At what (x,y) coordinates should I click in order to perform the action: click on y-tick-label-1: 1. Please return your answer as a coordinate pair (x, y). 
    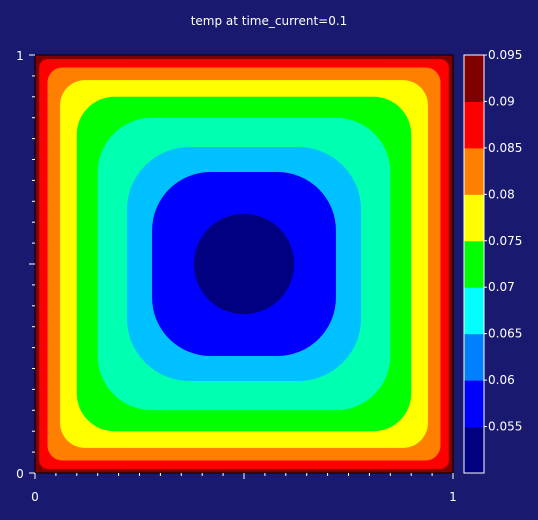
    Looking at the image, I should click on (20, 56).